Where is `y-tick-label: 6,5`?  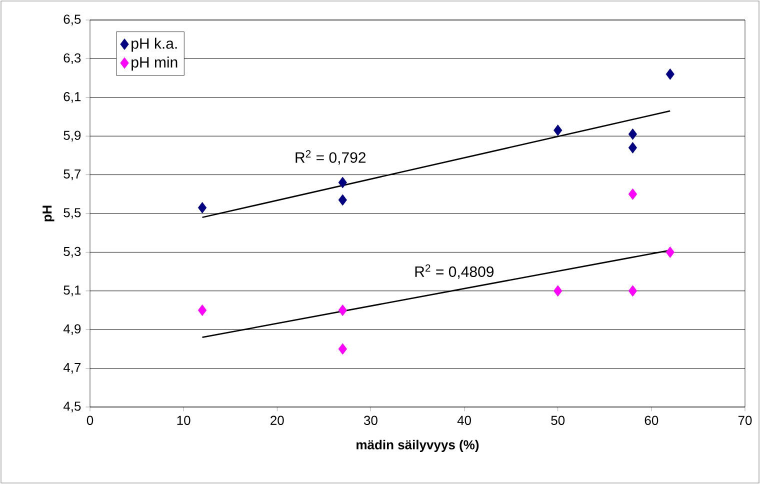 y-tick-label: 6,5 is located at coordinates (72, 20).